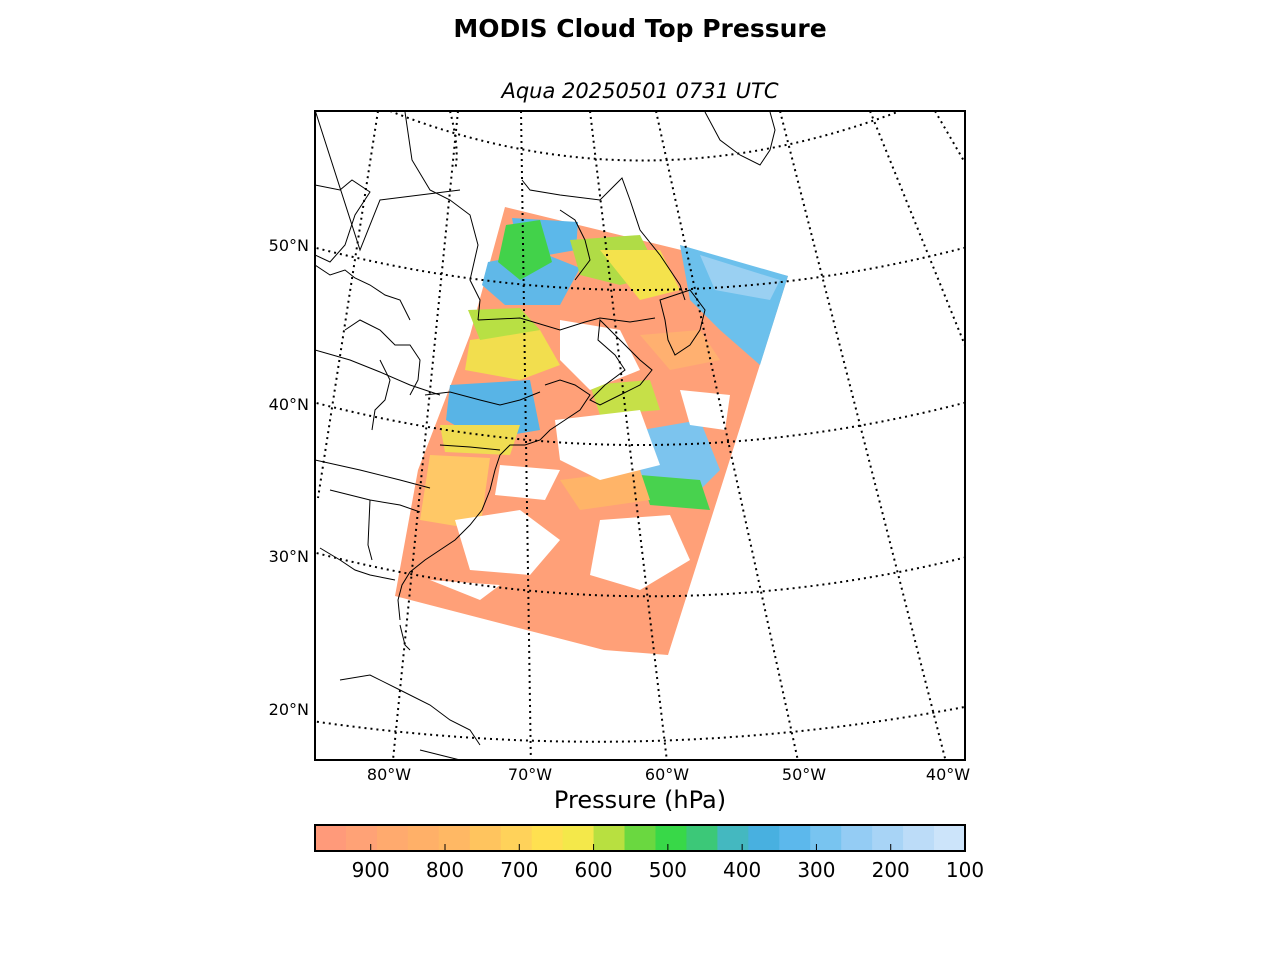 The image size is (1280, 960). I want to click on colorbar: 900 800 700 600 500 400 300 200 100, so click(649, 853).